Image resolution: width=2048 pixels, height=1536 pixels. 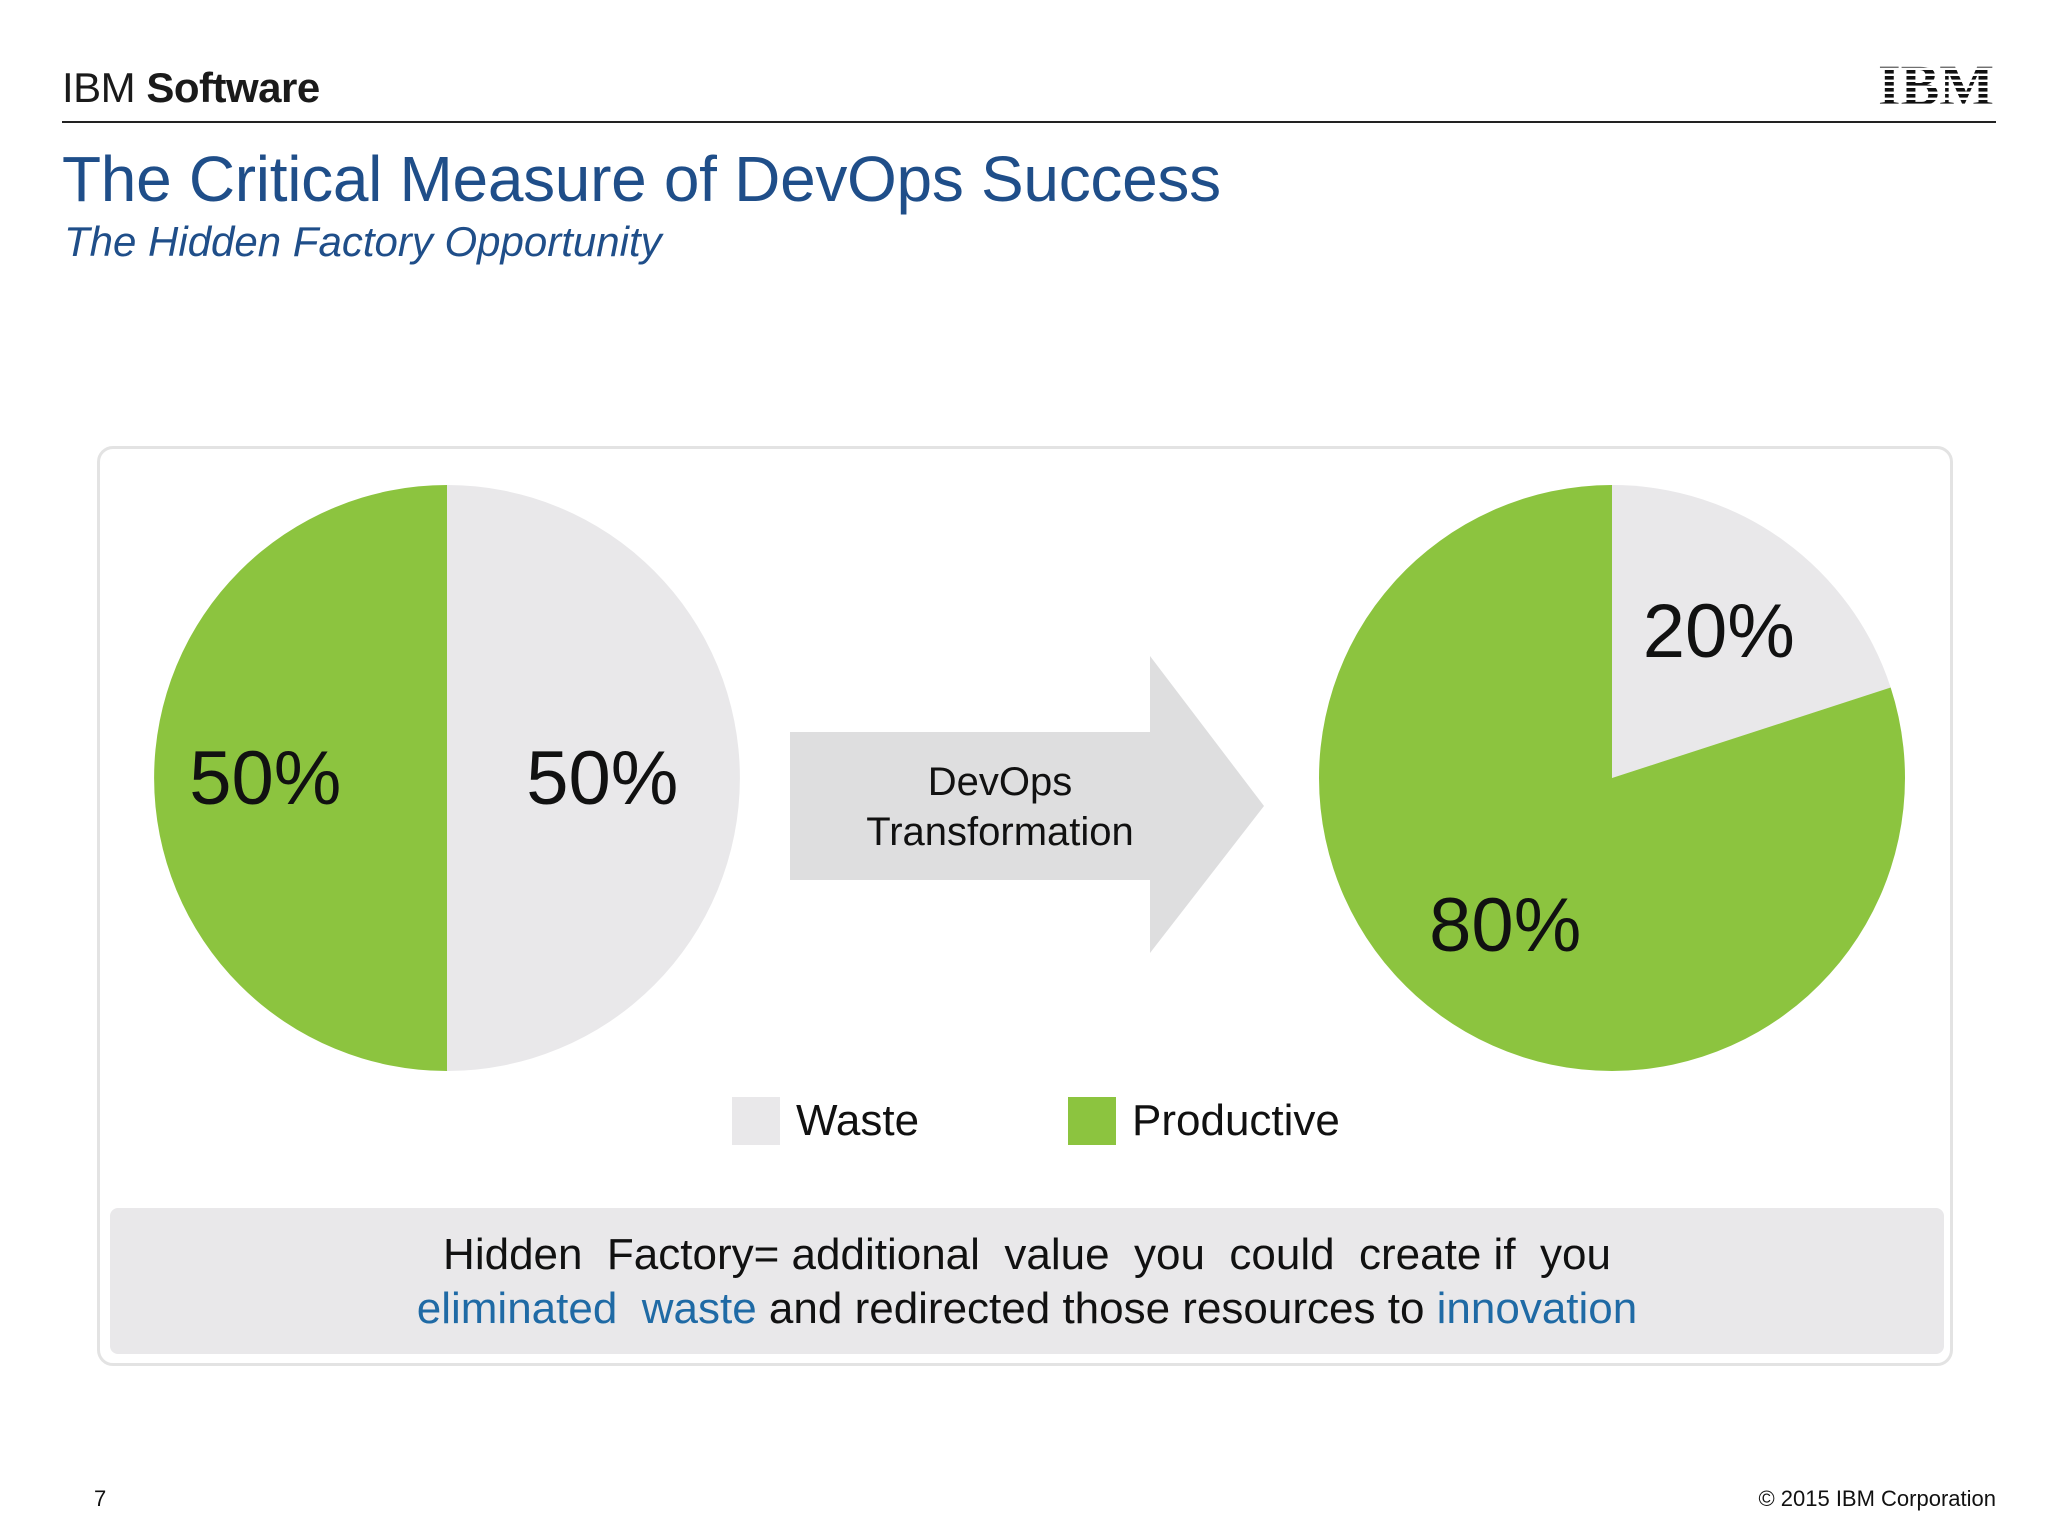 I want to click on pie-label-productive: 80%, so click(x=1505, y=925).